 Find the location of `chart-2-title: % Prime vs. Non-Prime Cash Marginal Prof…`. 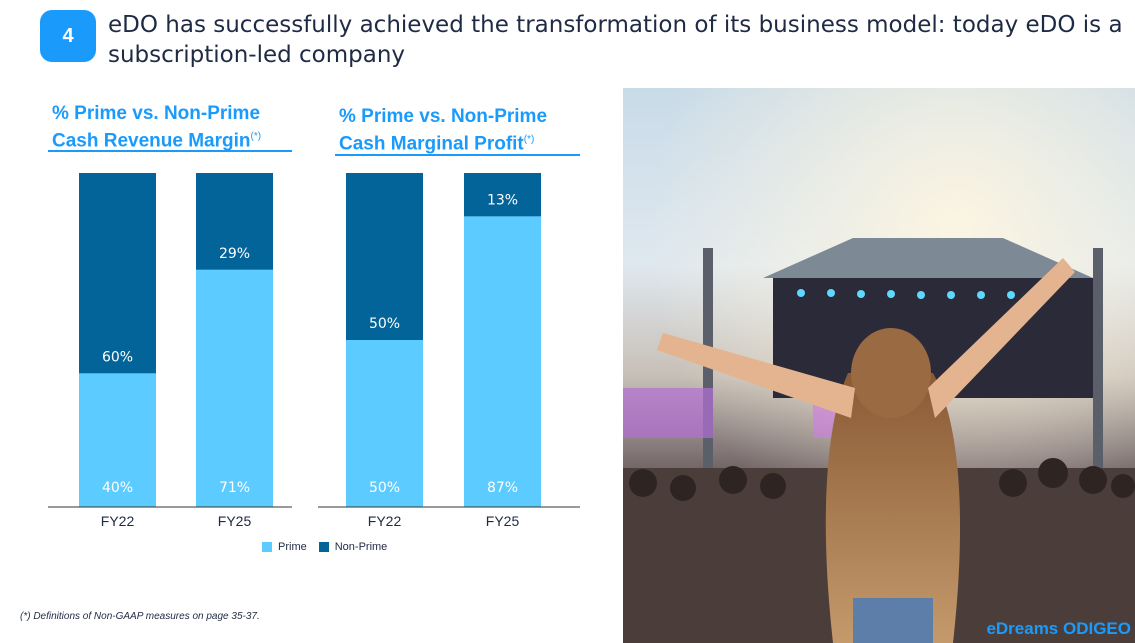

chart-2-title: % Prime vs. Non-Prime Cash Marginal Prof… is located at coordinates (443, 130).